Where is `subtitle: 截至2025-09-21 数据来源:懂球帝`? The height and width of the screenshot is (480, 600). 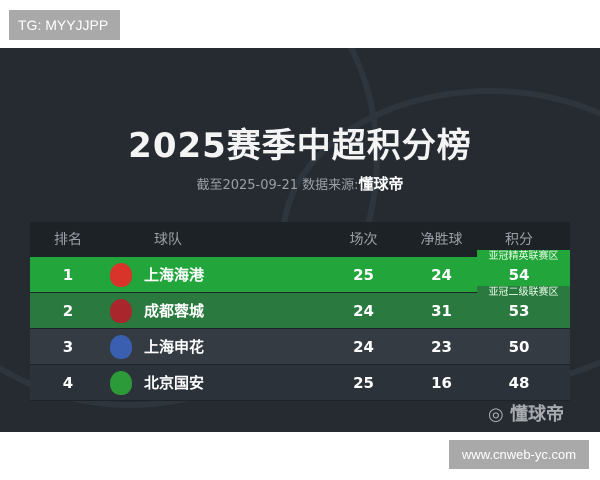
subtitle: 截至2025-09-21 数据来源:懂球帝 is located at coordinates (300, 183).